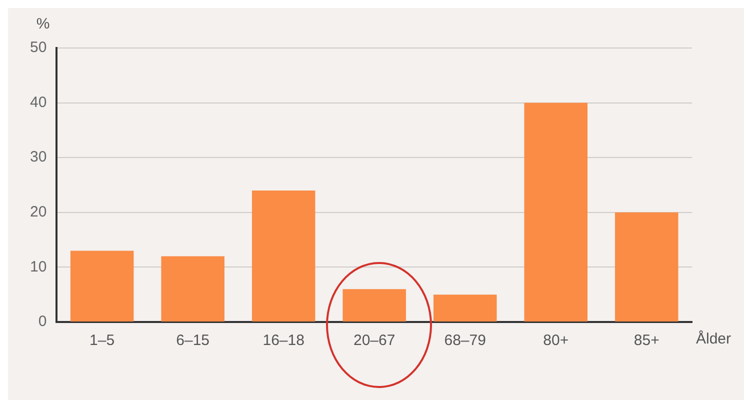  Describe the element at coordinates (714, 339) in the screenshot. I see `x-axis-title: Ålder` at that location.